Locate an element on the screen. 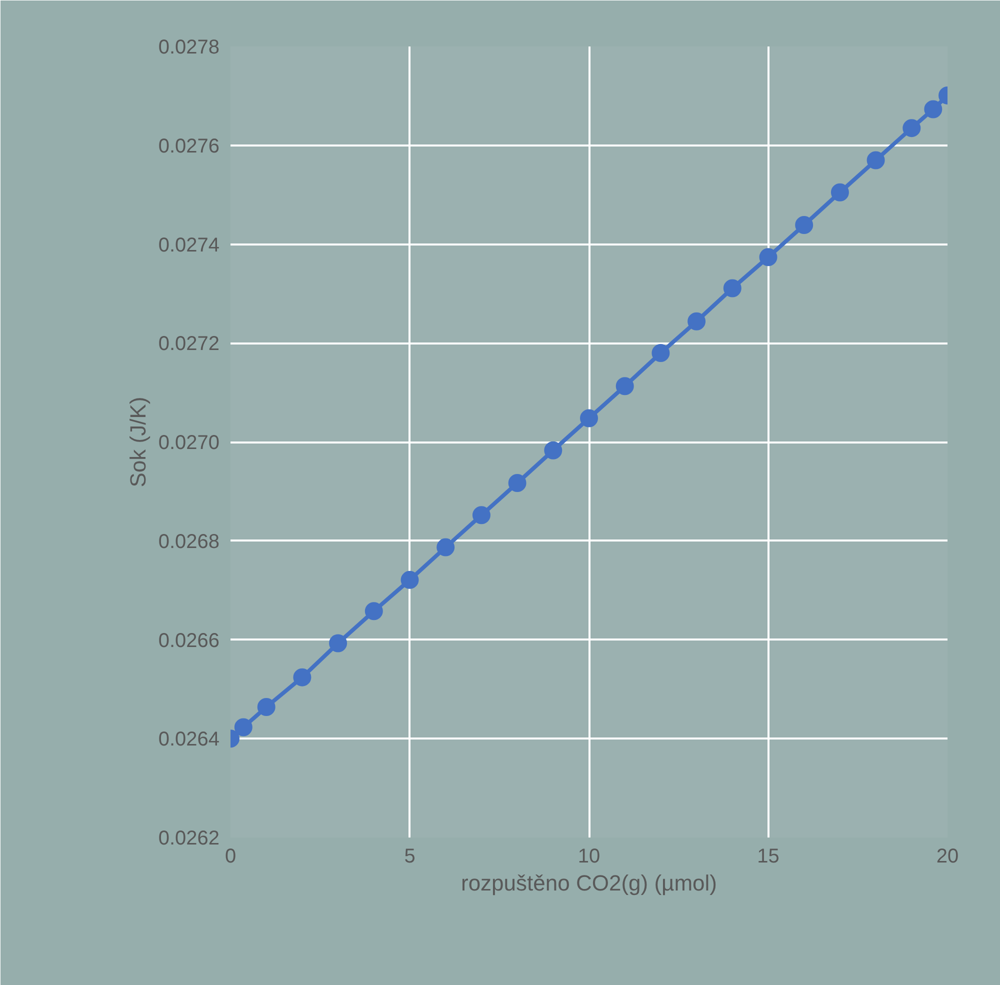 The height and width of the screenshot is (985, 1000). y-tick-label: 0.0274 is located at coordinates (189, 245).